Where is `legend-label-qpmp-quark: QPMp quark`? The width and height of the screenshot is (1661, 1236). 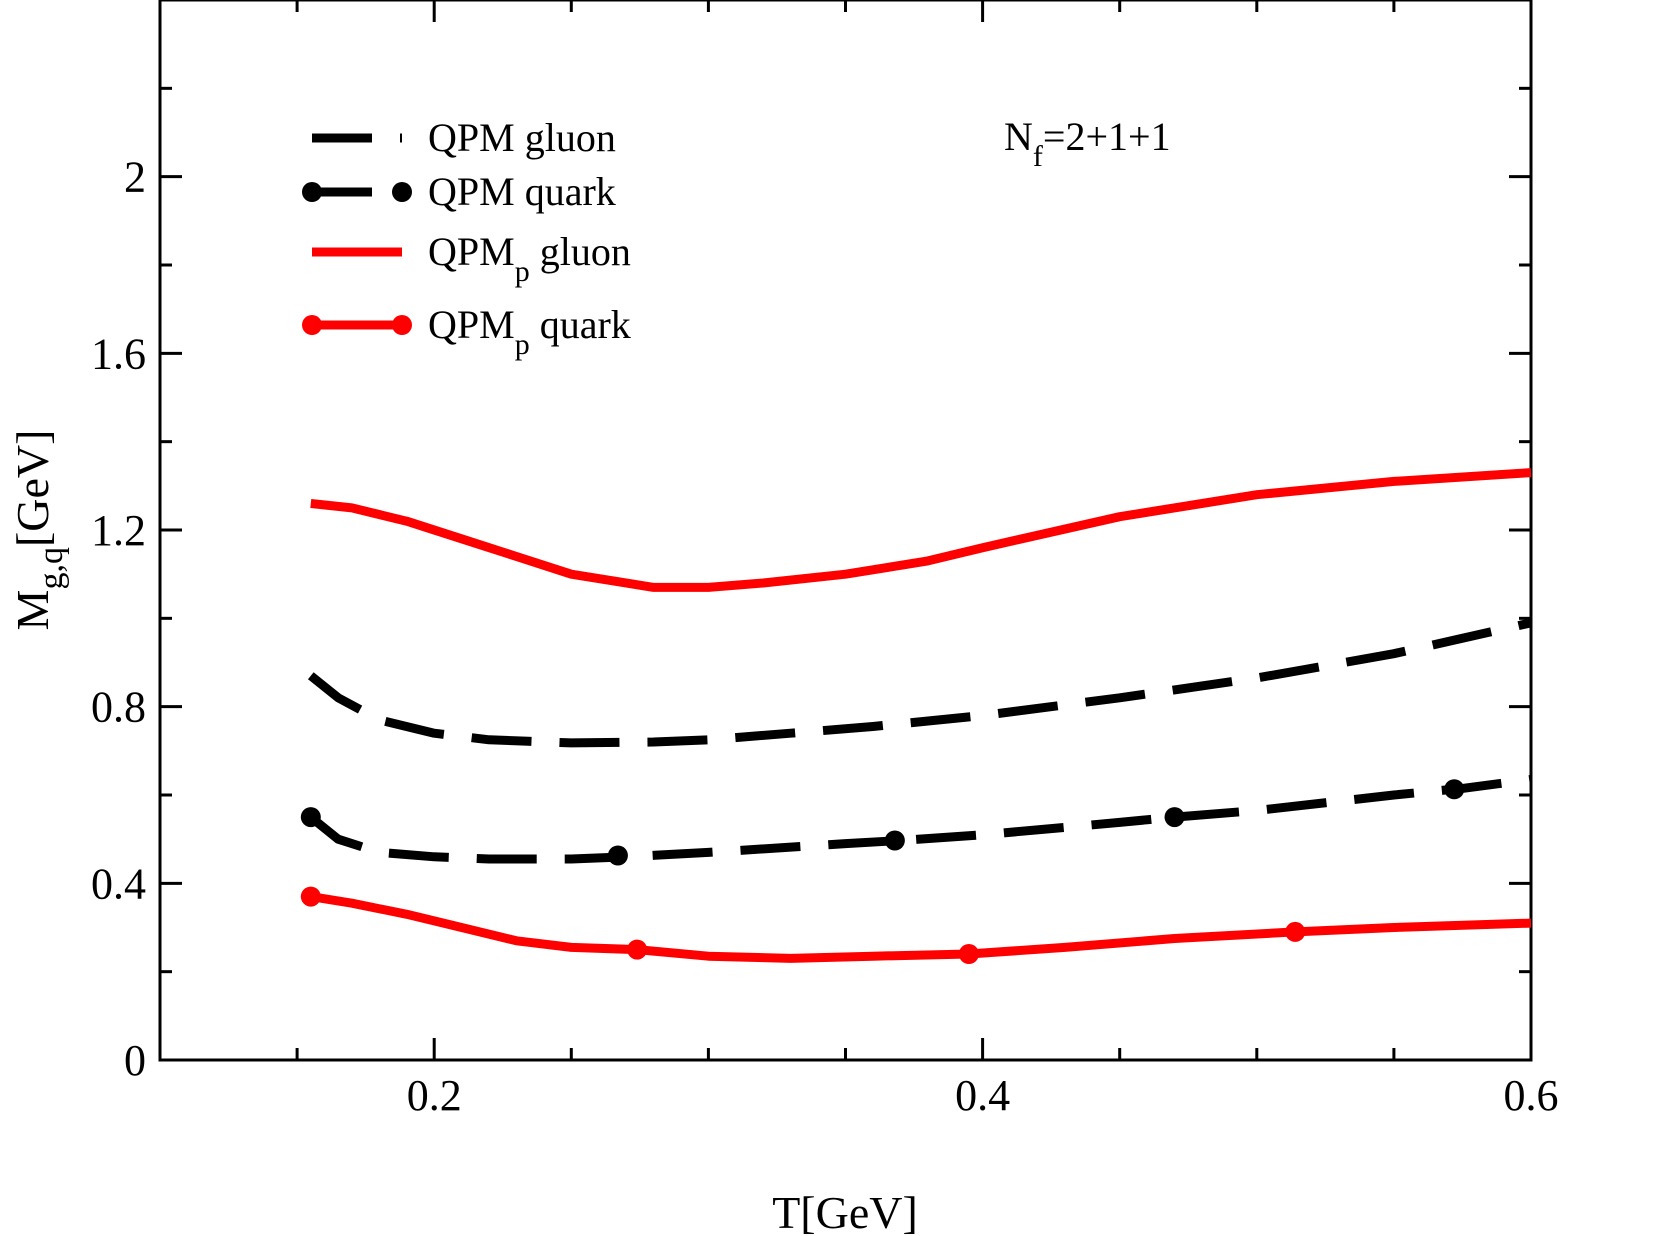 legend-label-qpmp-quark: QPMp quark is located at coordinates (529, 331).